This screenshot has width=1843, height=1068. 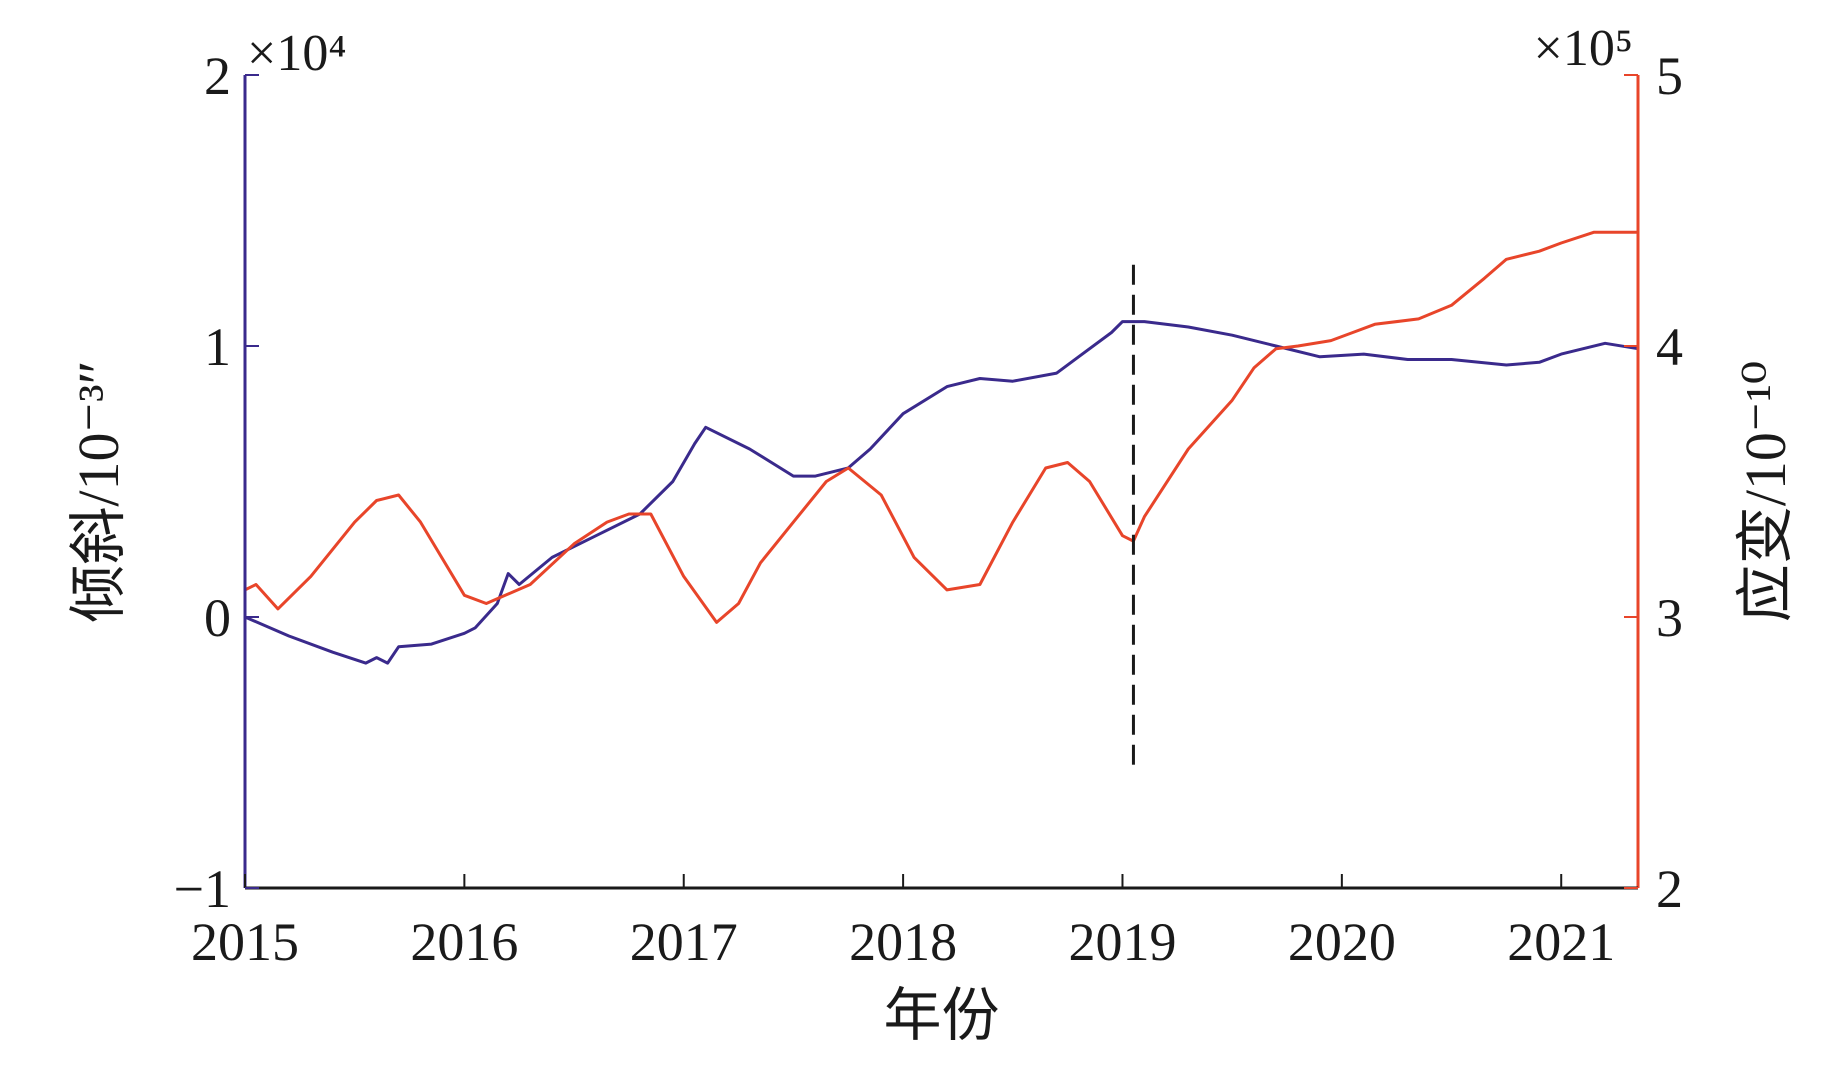 What do you see at coordinates (1669, 76) in the screenshot?
I see `right-y-tick-label: 5` at bounding box center [1669, 76].